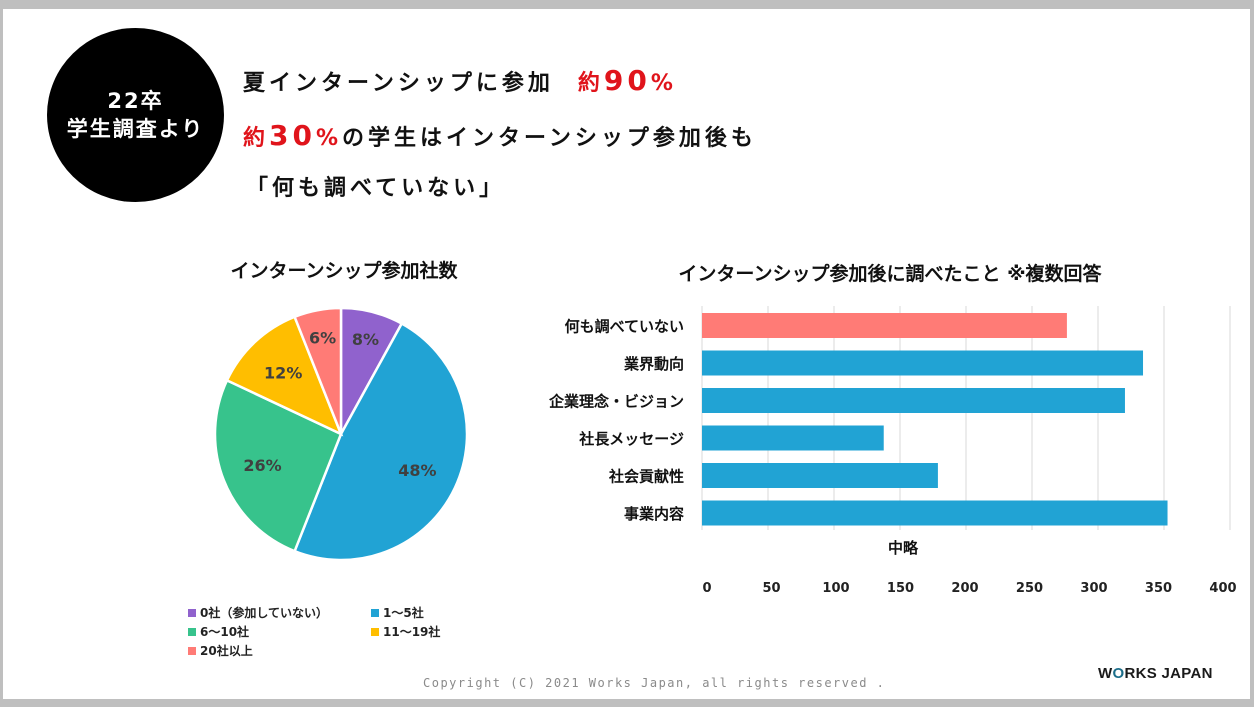  What do you see at coordinates (1158, 588) in the screenshot?
I see `x-tick-label: 350` at bounding box center [1158, 588].